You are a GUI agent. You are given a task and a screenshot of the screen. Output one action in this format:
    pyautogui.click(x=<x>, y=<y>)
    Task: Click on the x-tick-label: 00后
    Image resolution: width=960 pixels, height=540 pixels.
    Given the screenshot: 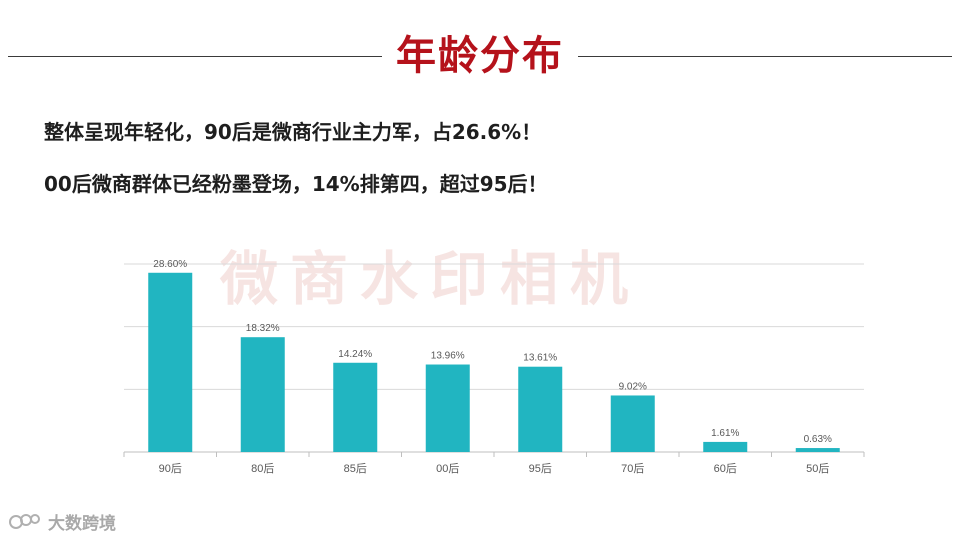 What is the action you would take?
    pyautogui.click(x=447, y=468)
    